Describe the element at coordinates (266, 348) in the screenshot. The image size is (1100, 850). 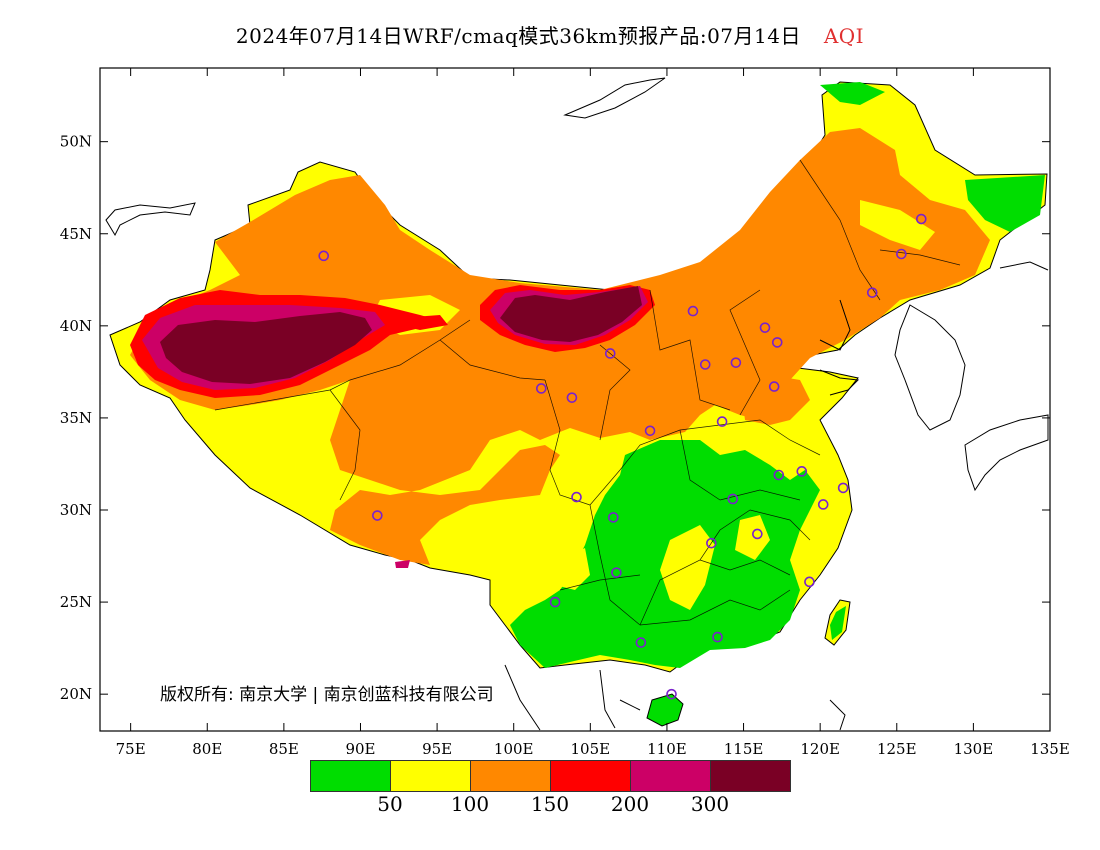
I see `region-aqi-maroon-west` at that location.